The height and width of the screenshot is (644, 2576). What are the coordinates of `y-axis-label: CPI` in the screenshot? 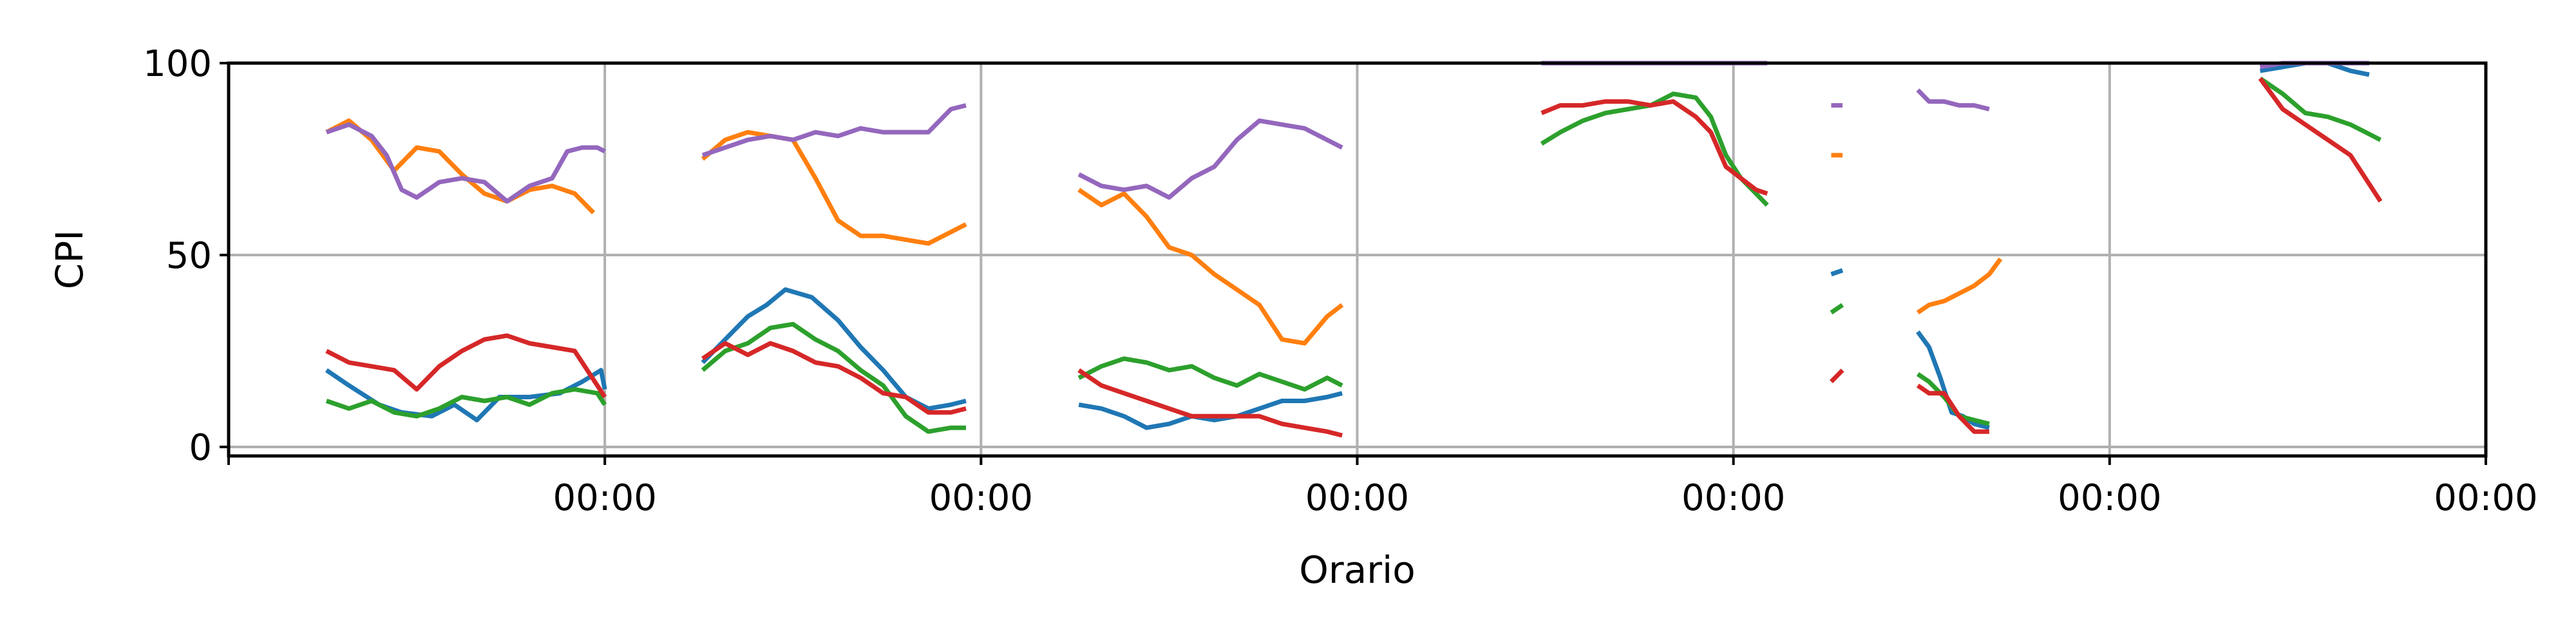 It's located at (69, 260).